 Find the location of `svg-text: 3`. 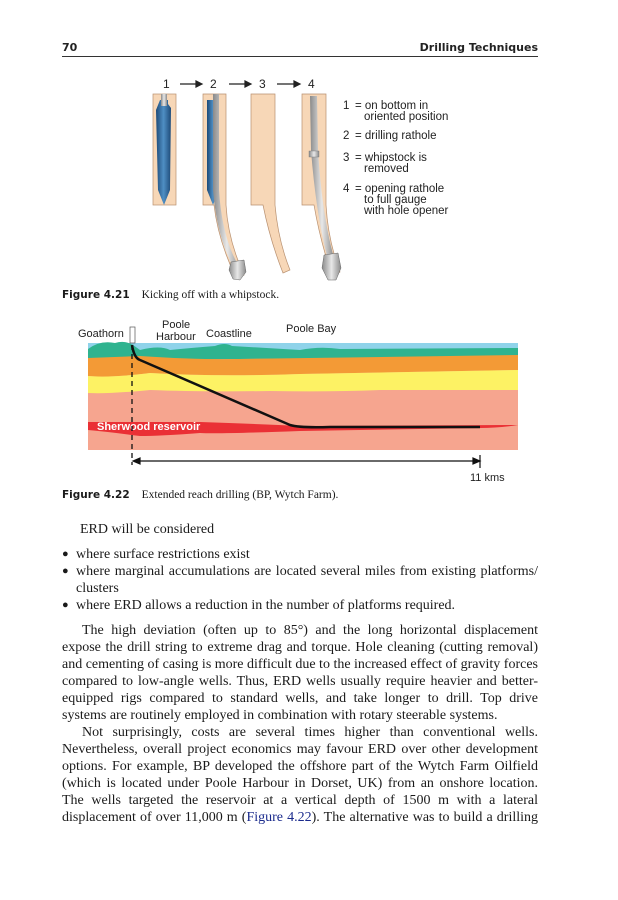

svg-text: 3 is located at coordinates (346, 158).